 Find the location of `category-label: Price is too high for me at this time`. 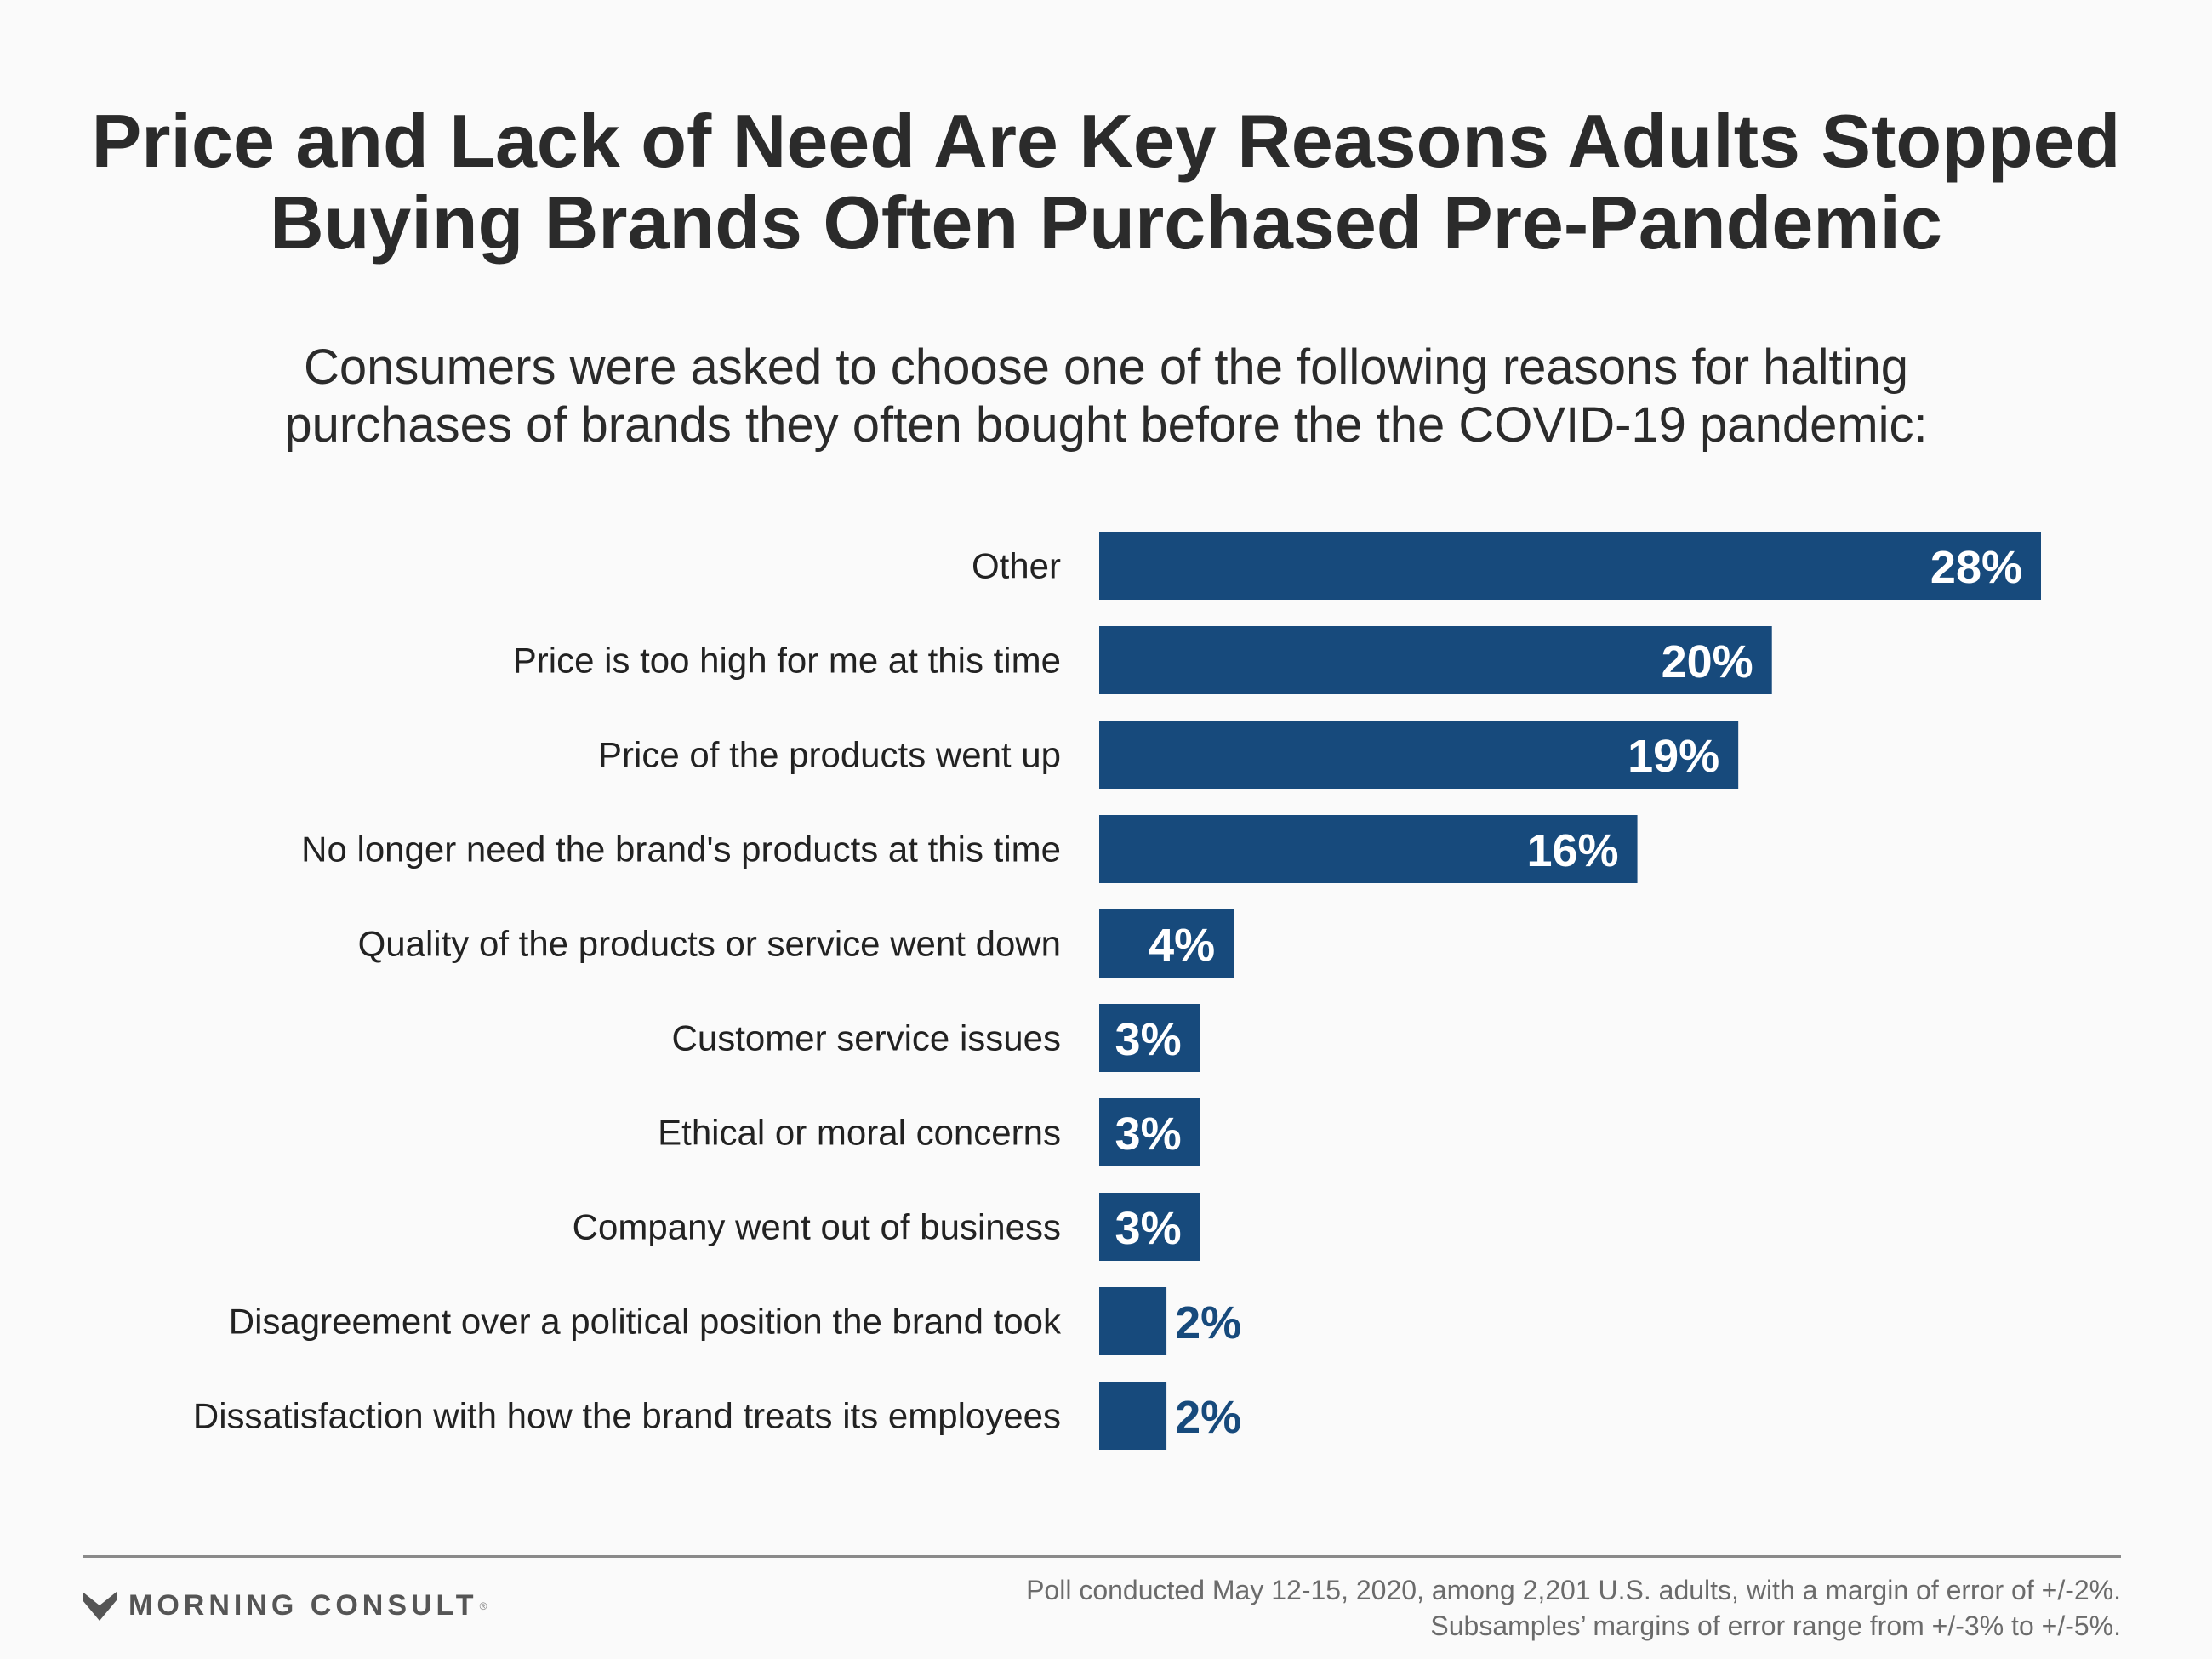

category-label: Price is too high for me at this time is located at coordinates (787, 661).